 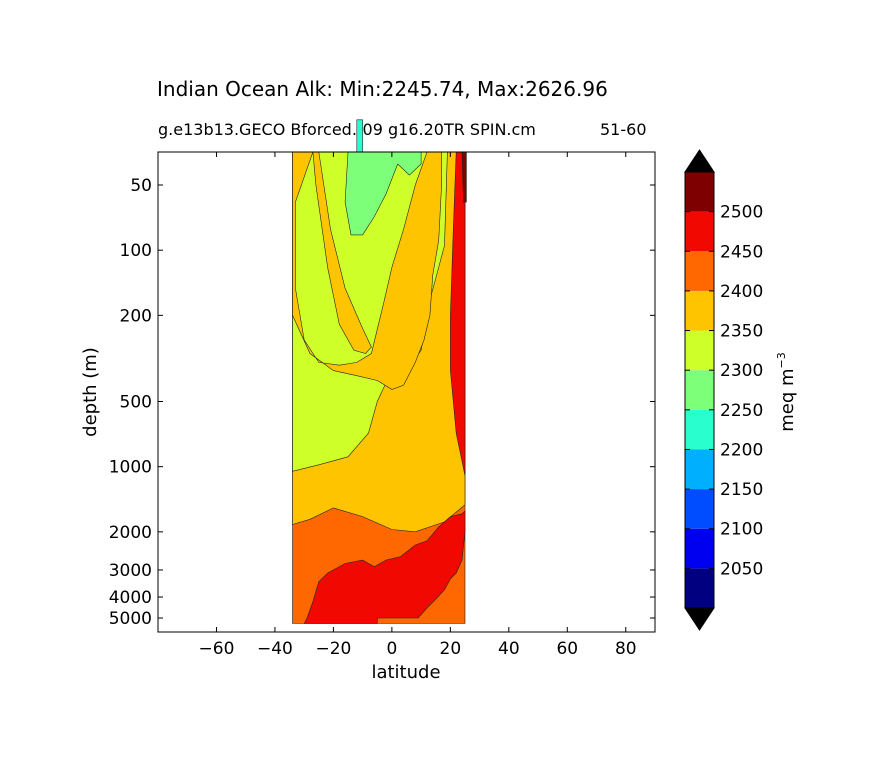 What do you see at coordinates (130, 571) in the screenshot?
I see `y-tick-label: 3000` at bounding box center [130, 571].